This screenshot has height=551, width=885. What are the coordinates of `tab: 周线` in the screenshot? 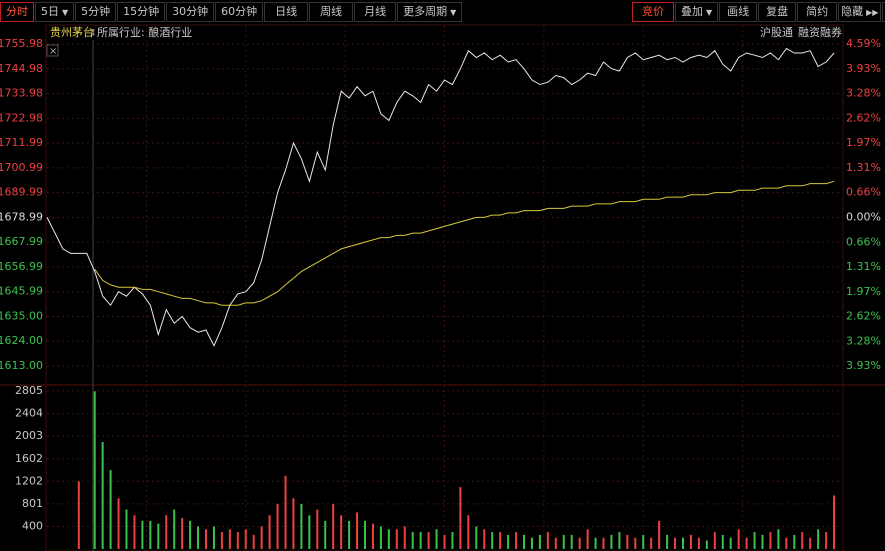 It's located at (331, 12).